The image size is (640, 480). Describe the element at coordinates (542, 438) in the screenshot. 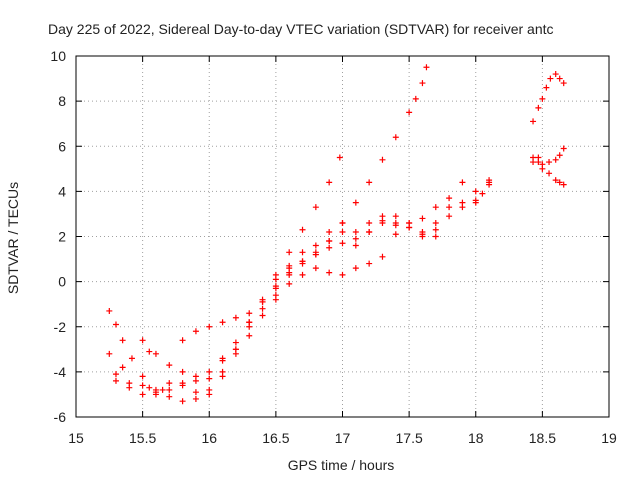

I see `x-tick-label: 18.5` at that location.